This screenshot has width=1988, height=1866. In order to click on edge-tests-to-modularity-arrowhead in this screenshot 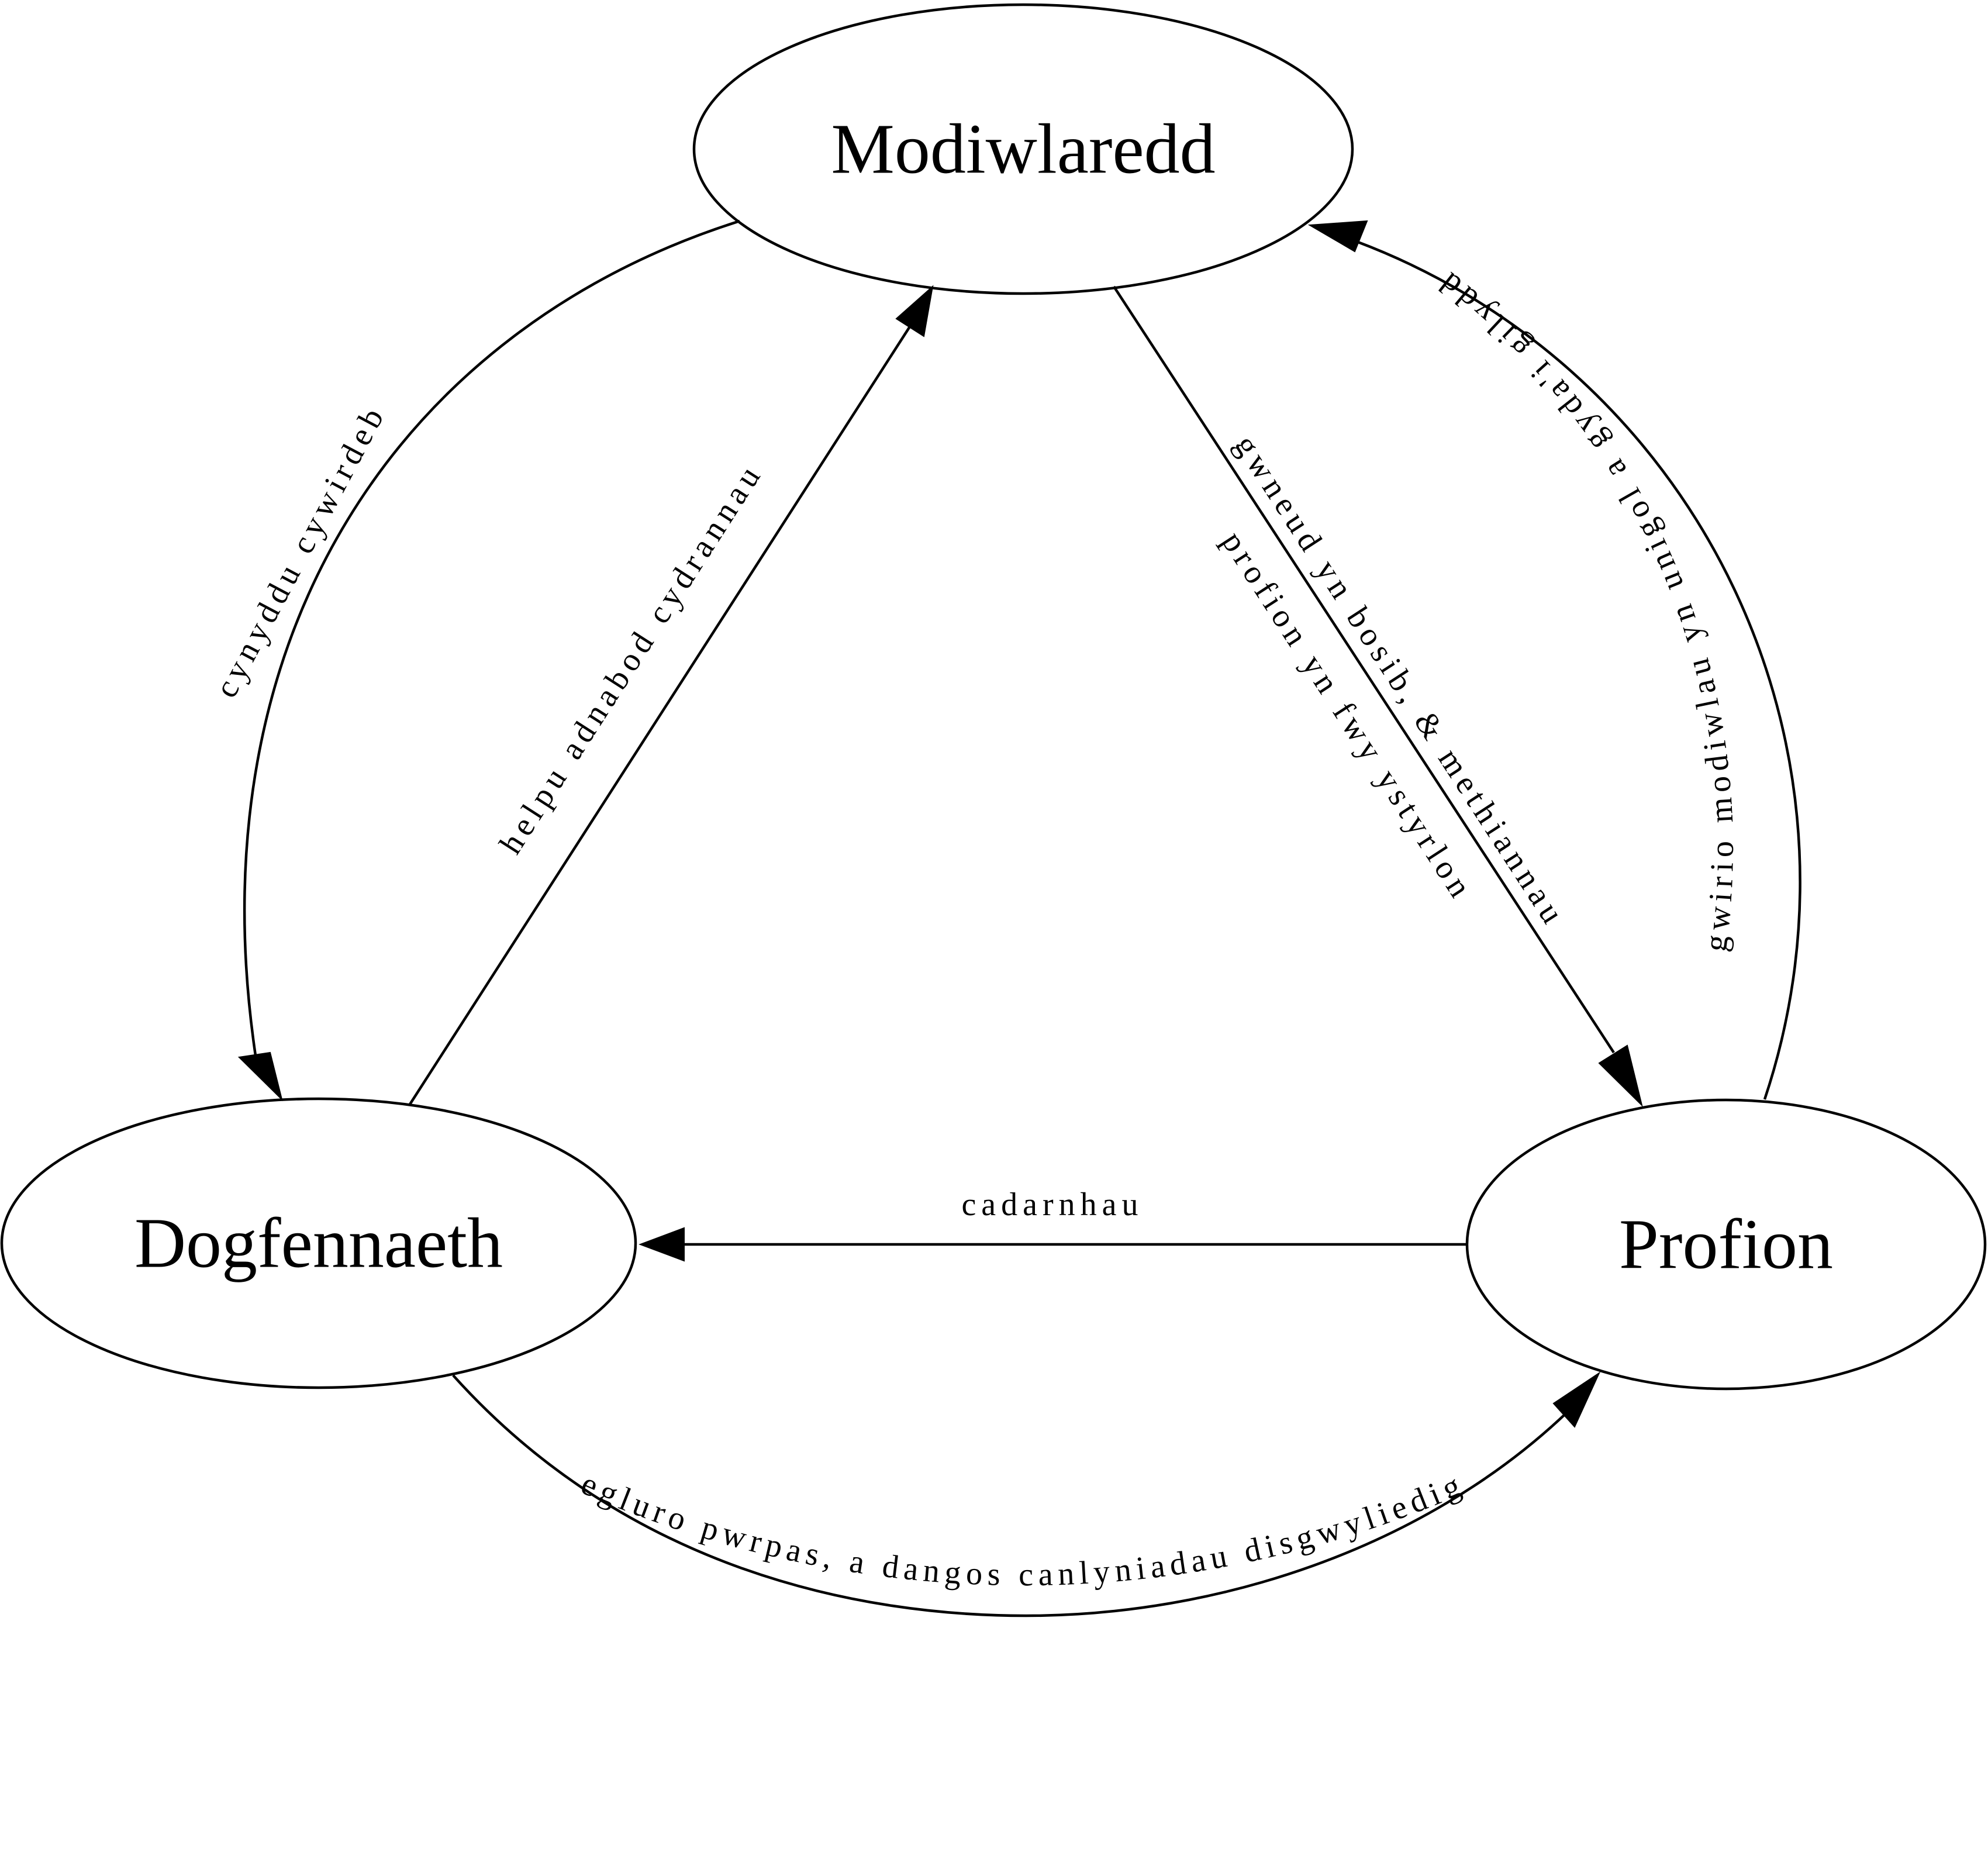, I will do `click(1338, 237)`.